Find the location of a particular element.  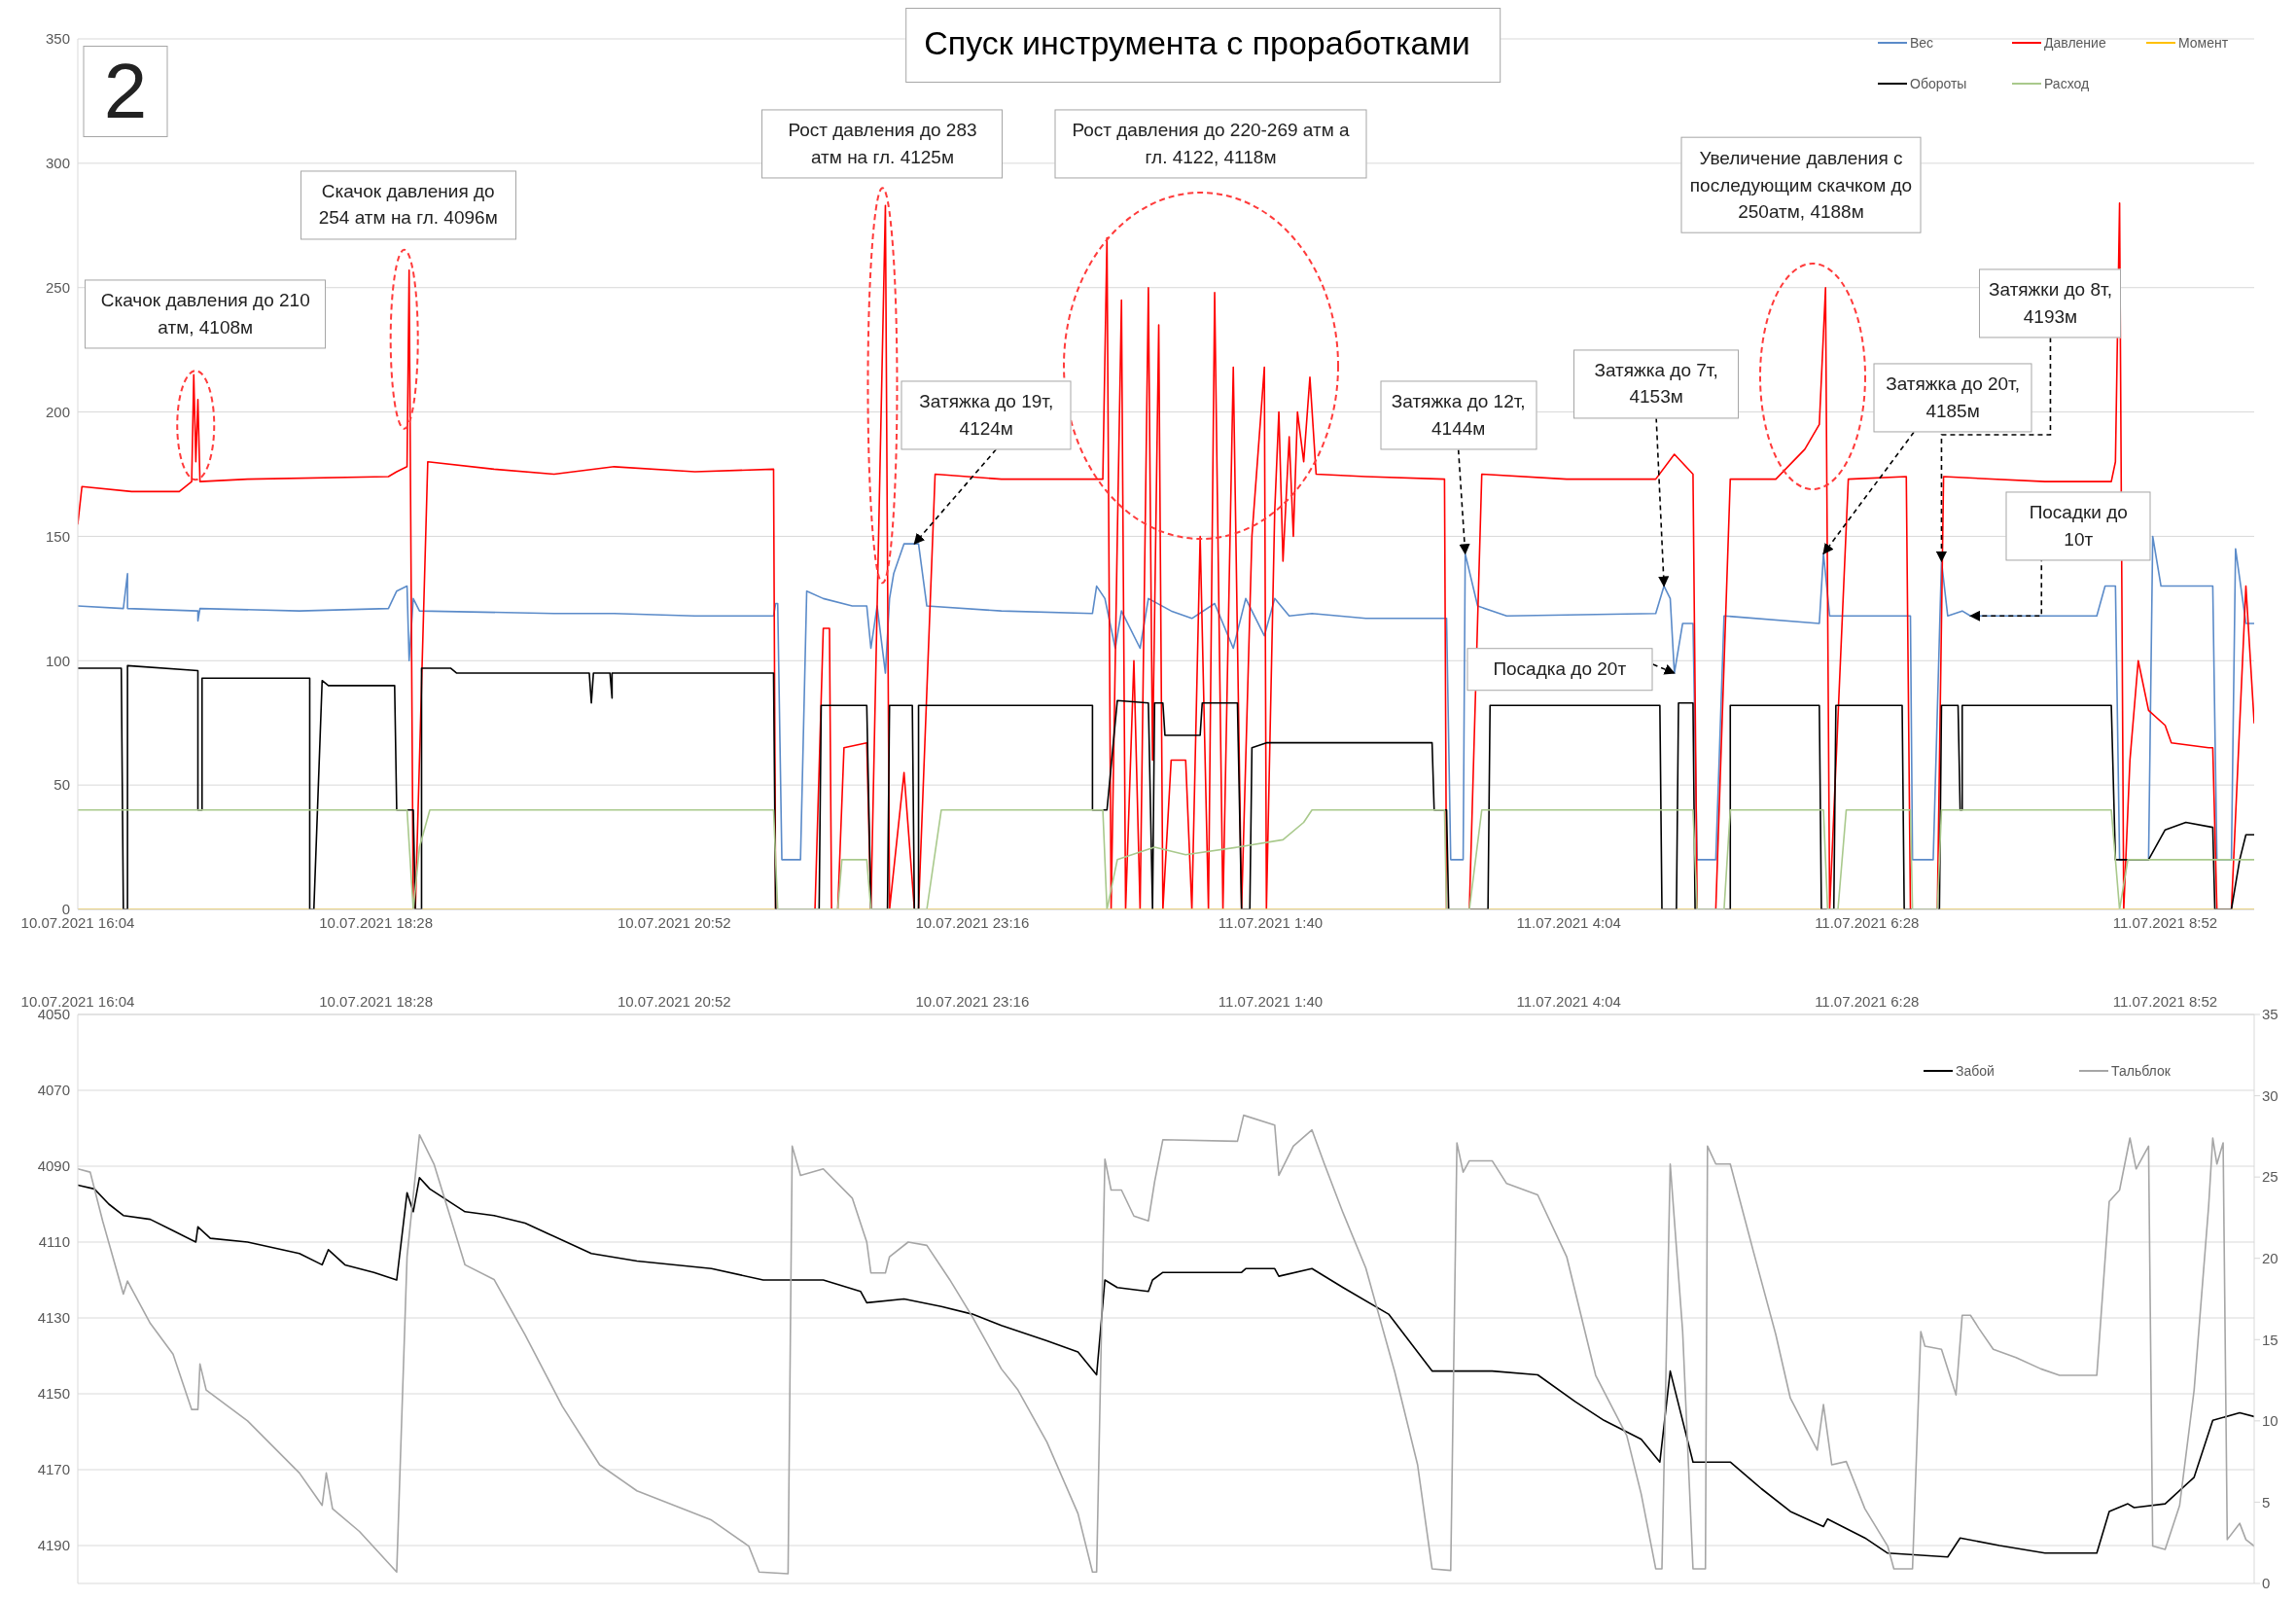

y-tick-label: 350 is located at coordinates (58, 39).